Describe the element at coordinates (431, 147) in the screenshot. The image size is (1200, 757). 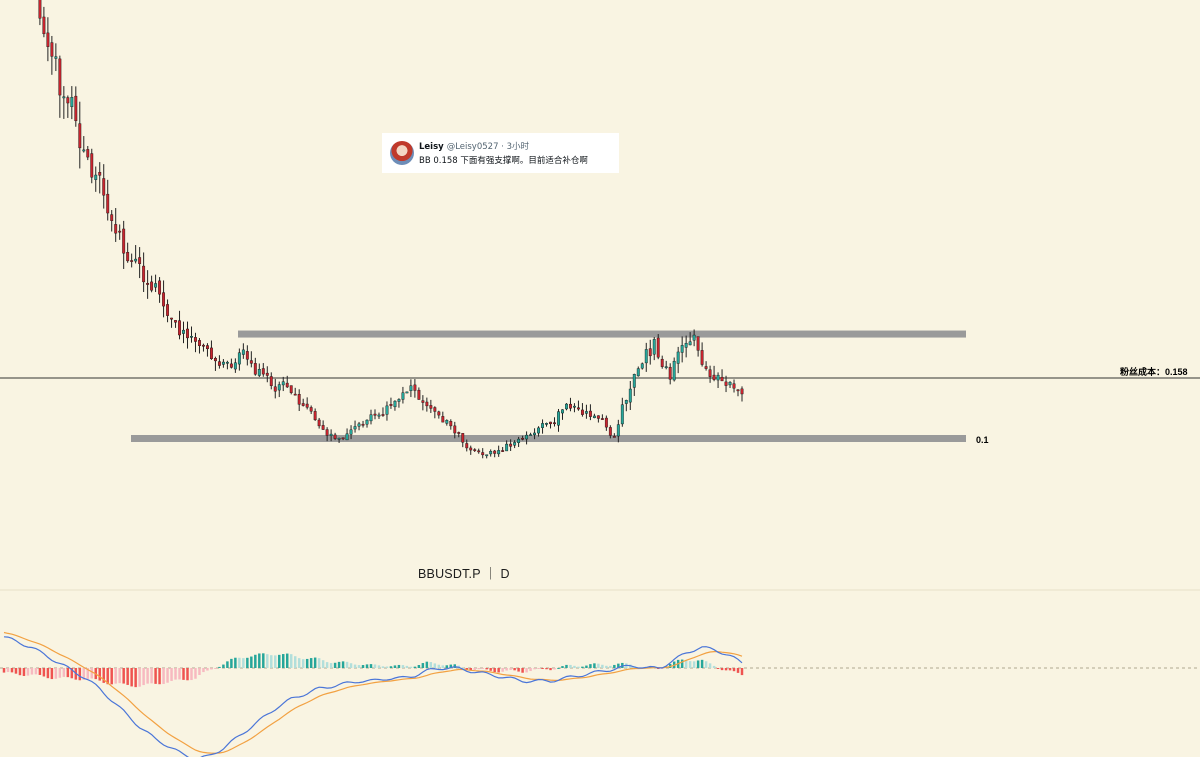
I see `tweet-author-name: Leisy` at that location.